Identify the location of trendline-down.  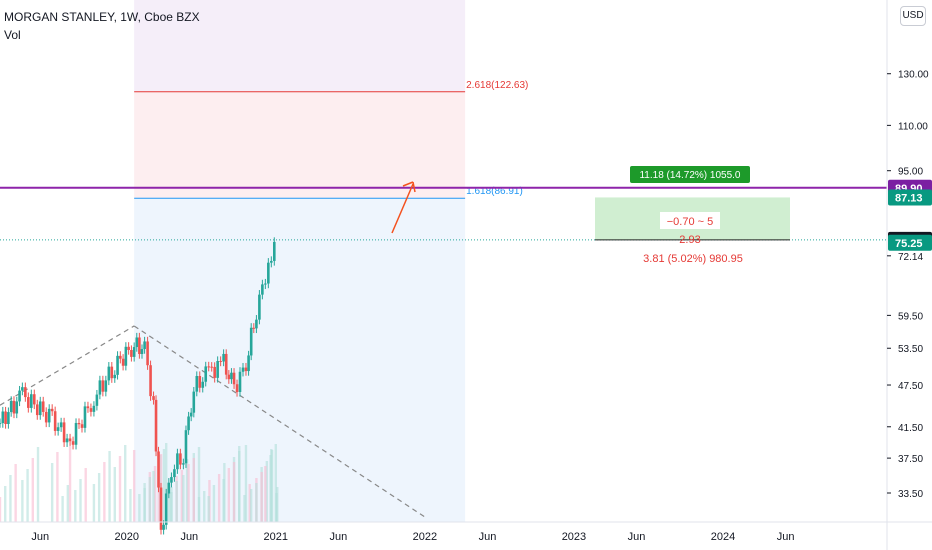
(279, 421).